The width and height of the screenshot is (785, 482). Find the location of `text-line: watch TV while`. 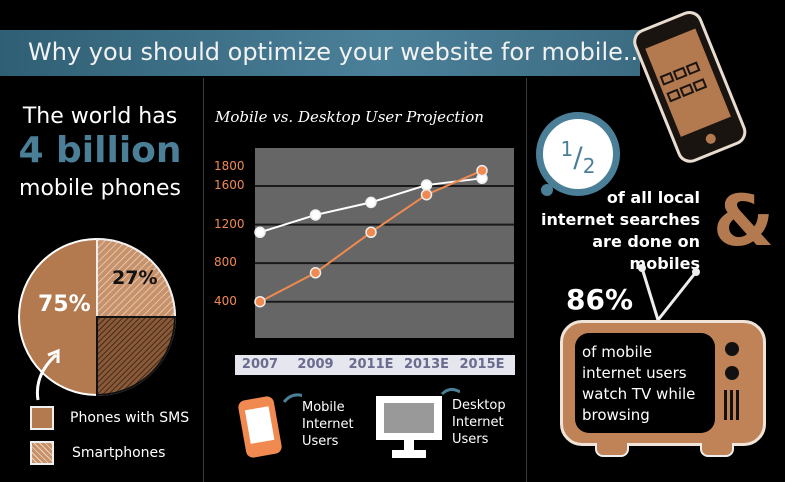

text-line: watch TV while is located at coordinates (639, 394).